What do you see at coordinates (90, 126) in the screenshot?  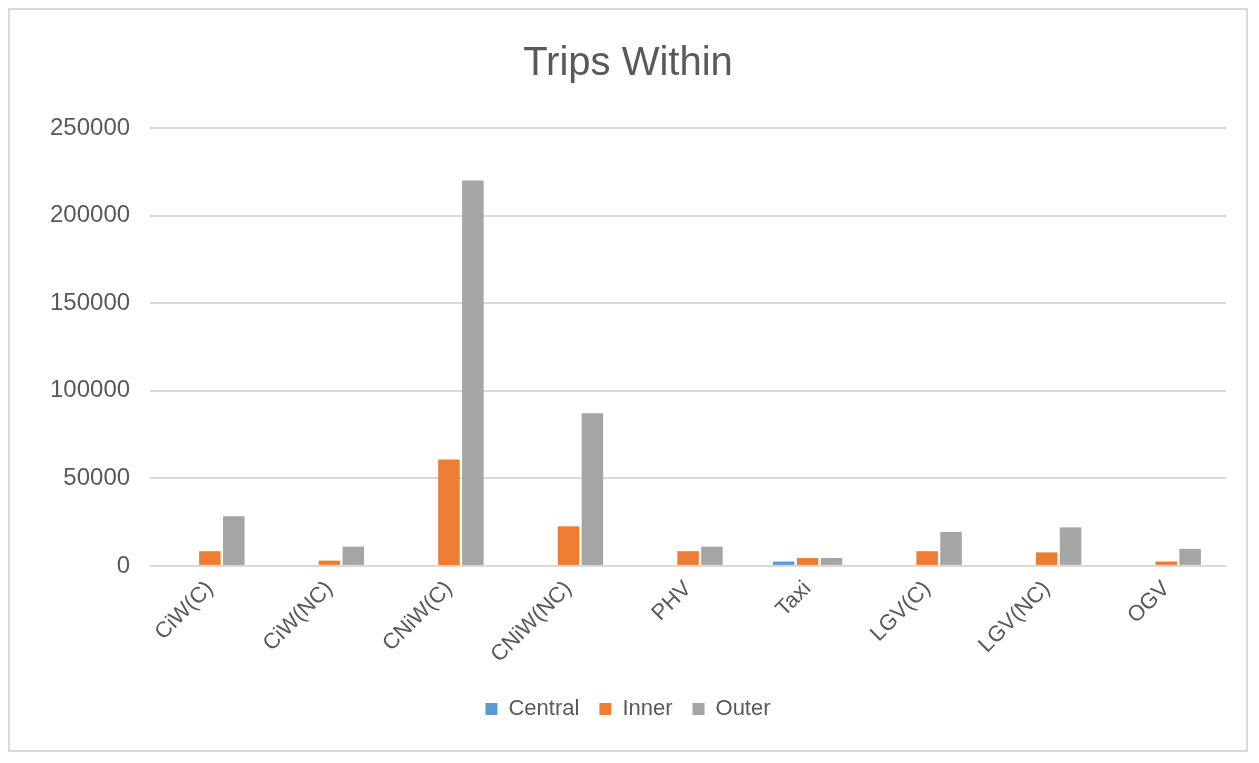 I see `y-tick-label: 250000` at bounding box center [90, 126].